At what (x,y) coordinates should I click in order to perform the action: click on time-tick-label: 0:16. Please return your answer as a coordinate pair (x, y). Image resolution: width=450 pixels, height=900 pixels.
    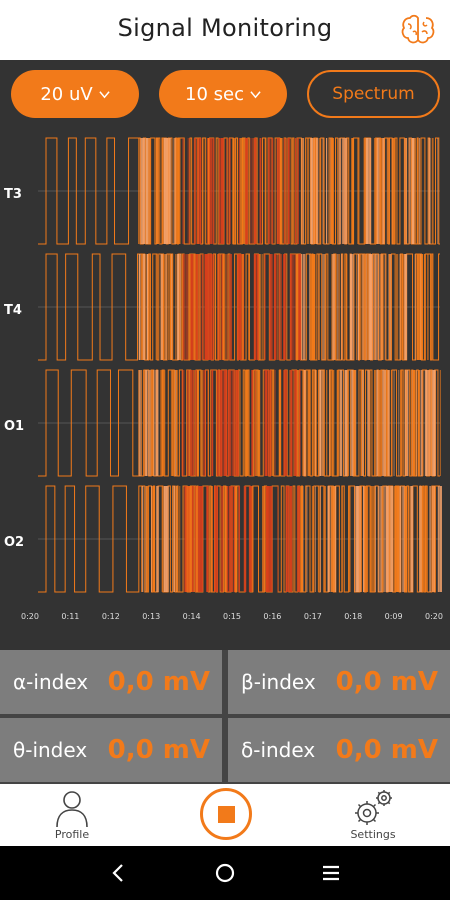
    Looking at the image, I should click on (272, 616).